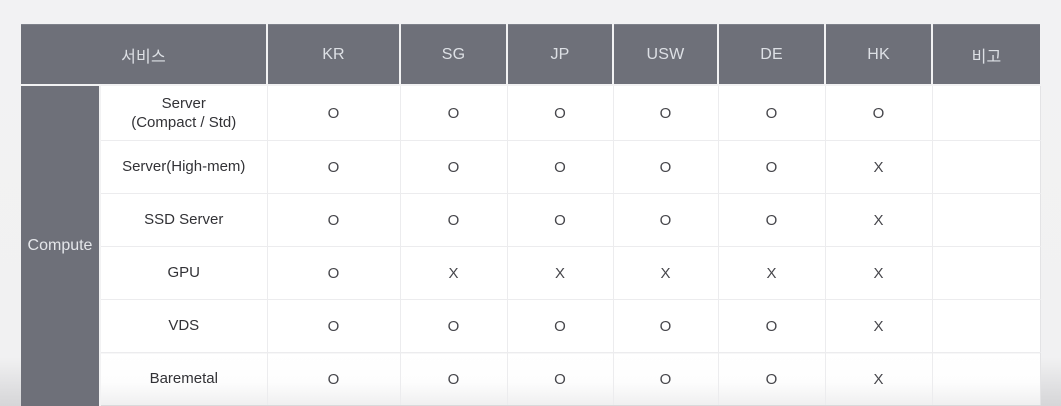 This screenshot has width=1061, height=406. Describe the element at coordinates (454, 273) in the screenshot. I see `availability-cell-sg: X` at that location.